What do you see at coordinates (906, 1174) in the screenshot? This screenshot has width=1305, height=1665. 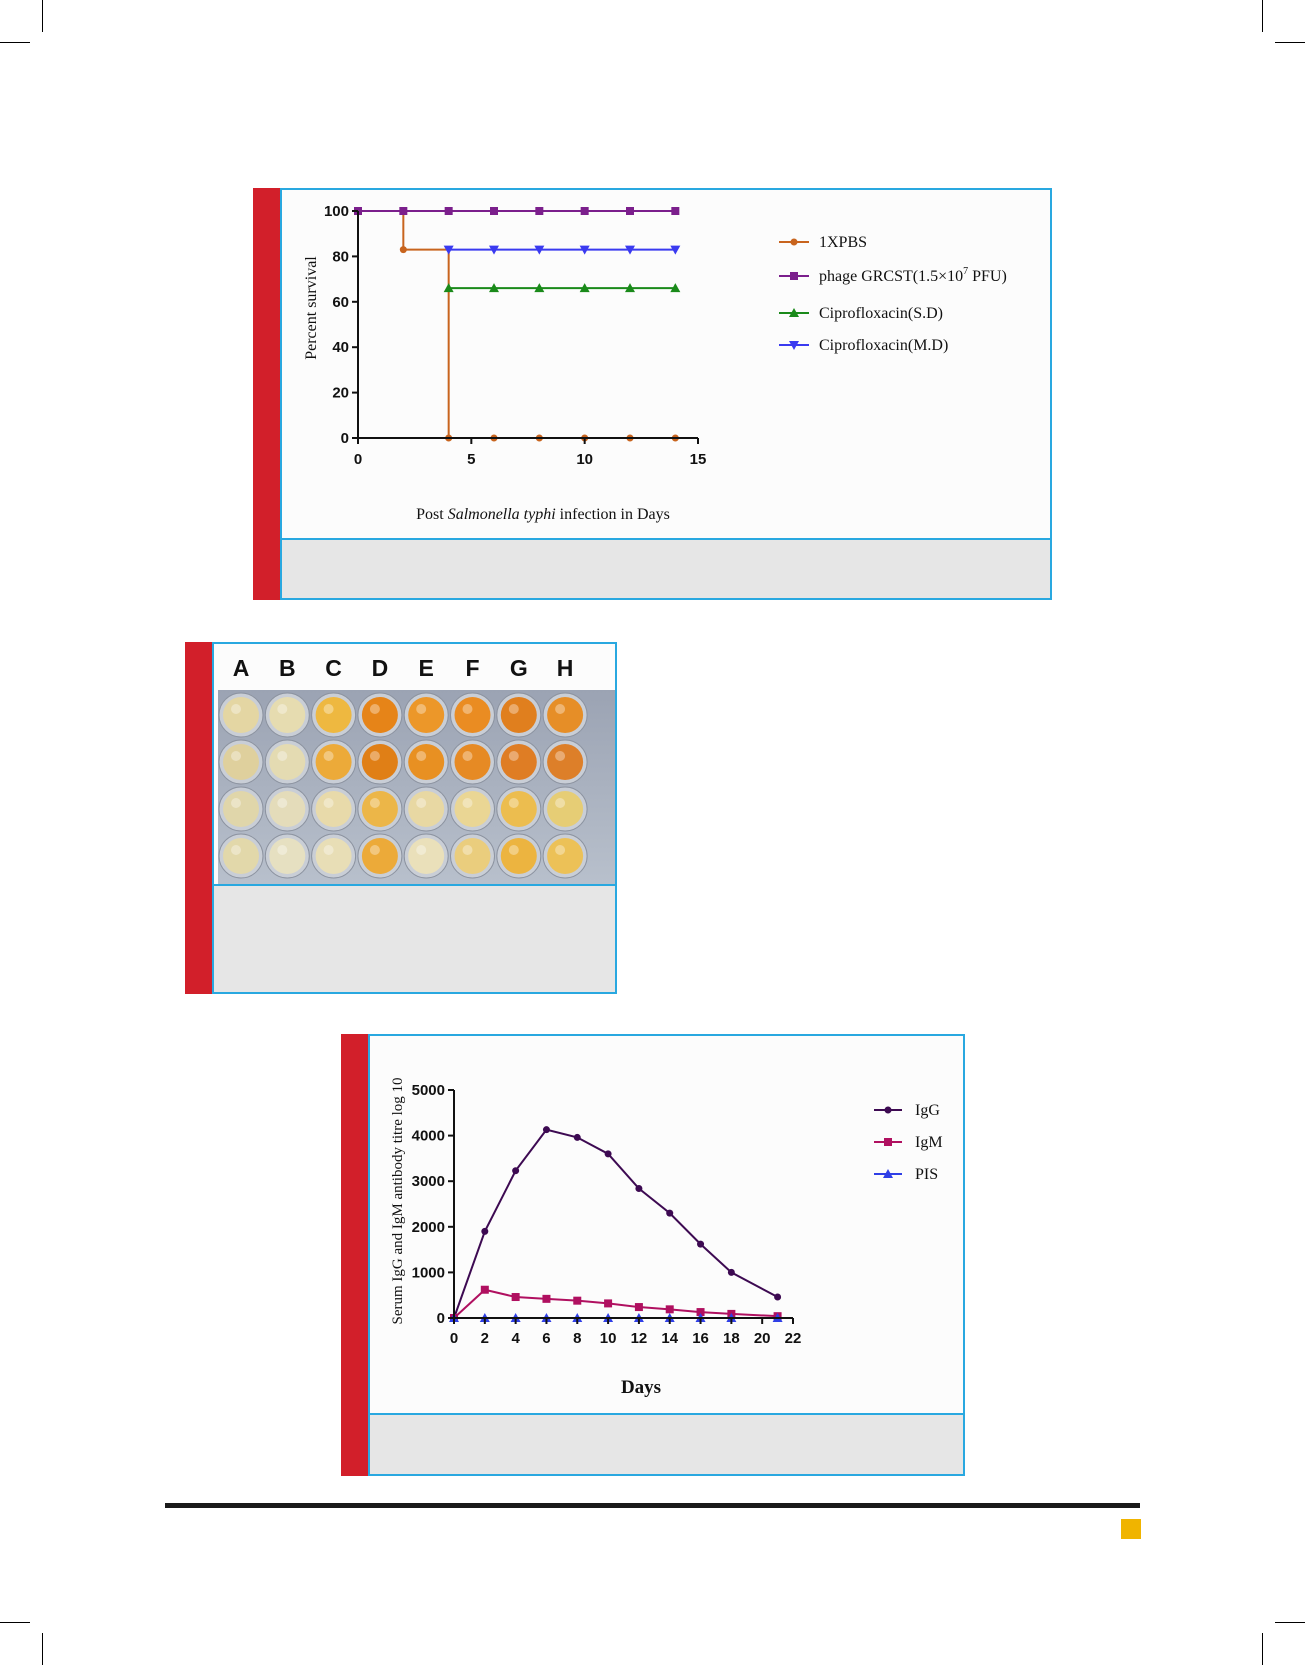 I see `legend-item-pis: PIS` at bounding box center [906, 1174].